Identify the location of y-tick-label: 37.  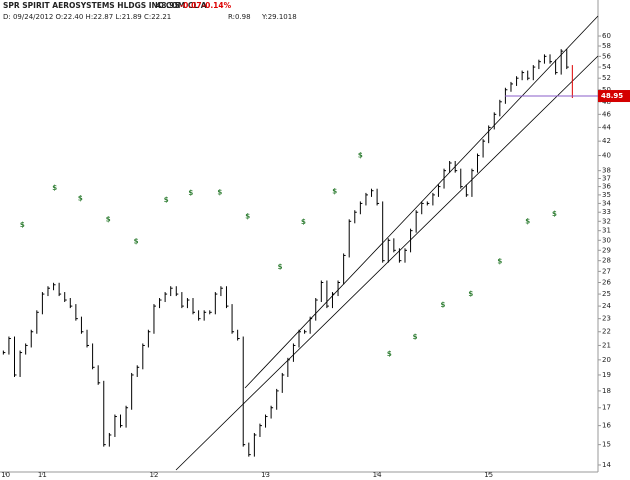
(606, 179).